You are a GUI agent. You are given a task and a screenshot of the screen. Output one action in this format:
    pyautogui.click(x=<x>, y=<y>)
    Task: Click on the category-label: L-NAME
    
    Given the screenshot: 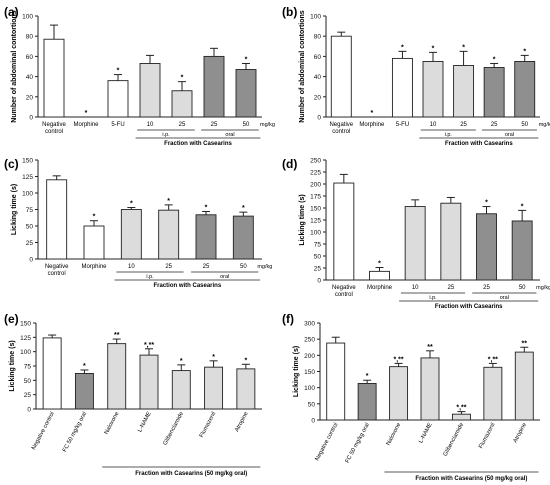 What is the action you would take?
    pyautogui.click(x=426, y=433)
    